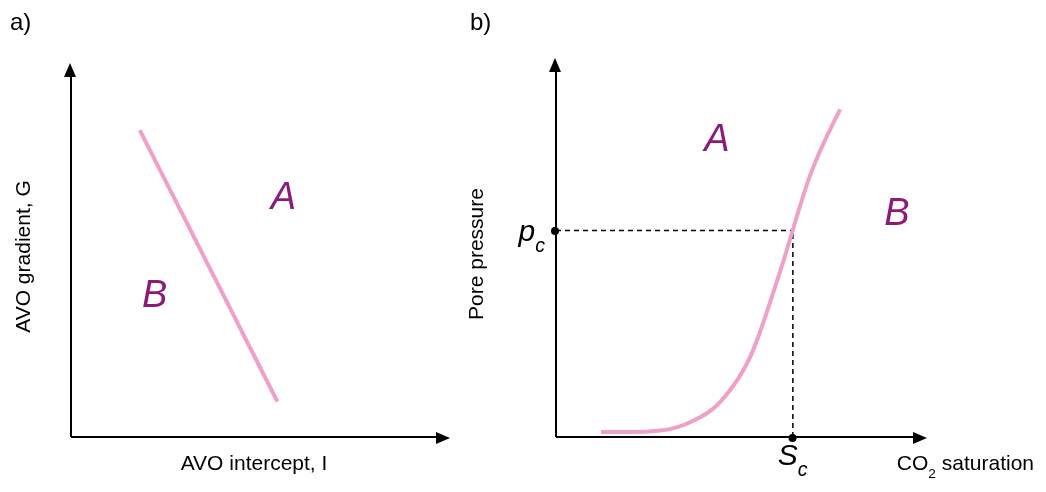  Describe the element at coordinates (531, 235) in the screenshot. I see `ref-line-label: p$_{c}$` at that location.